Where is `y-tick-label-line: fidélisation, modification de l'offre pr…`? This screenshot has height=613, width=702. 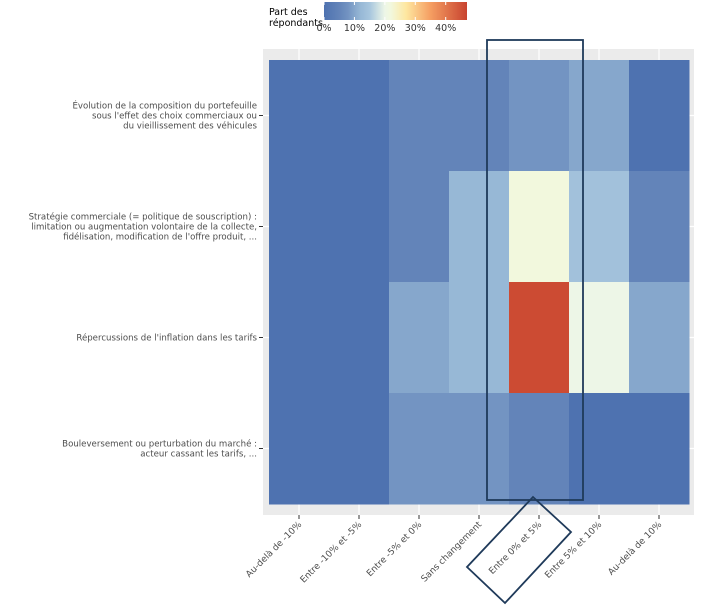 y-tick-label-line: fidélisation, modification de l'offre pr… is located at coordinates (160, 237).